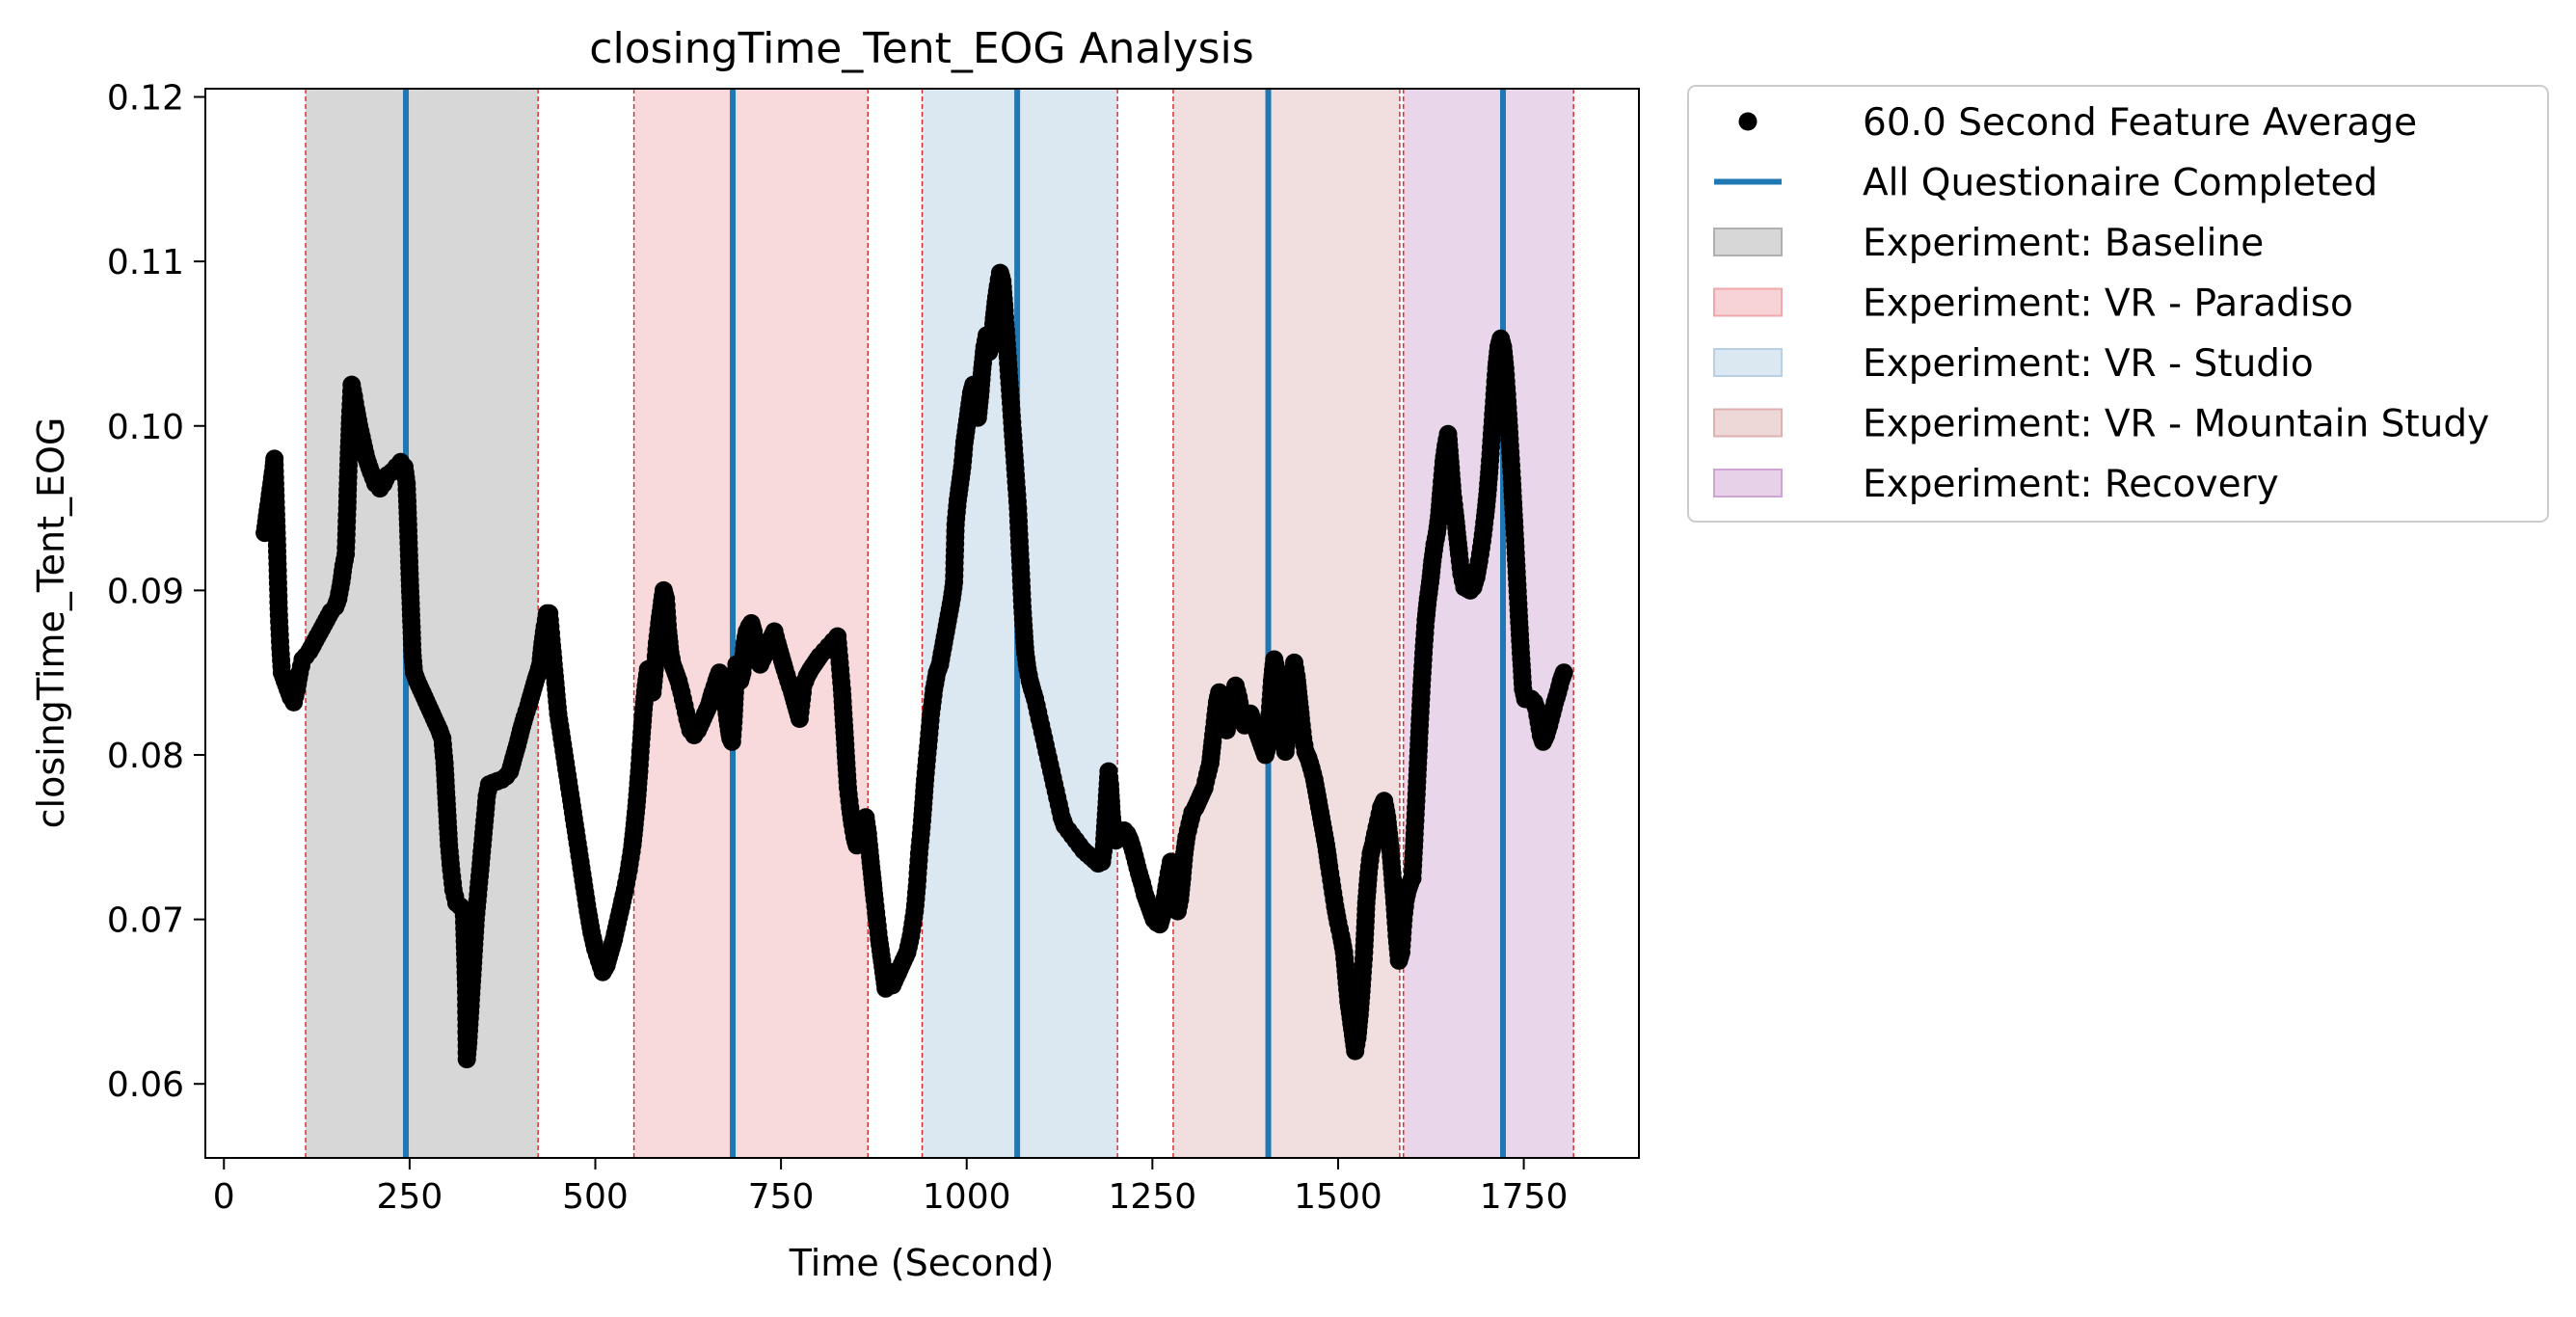 Image resolution: width=2576 pixels, height=1317 pixels. What do you see at coordinates (2108, 304) in the screenshot?
I see `legend-label-3: Experiment: VR - Paradiso` at bounding box center [2108, 304].